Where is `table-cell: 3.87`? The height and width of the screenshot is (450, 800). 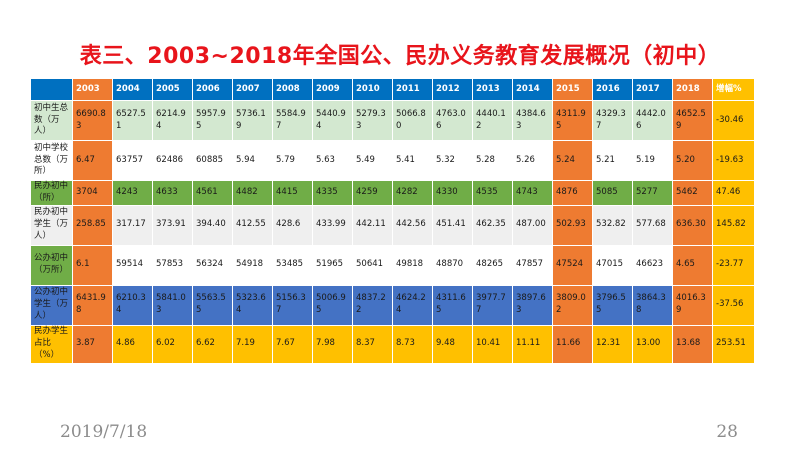
table-cell: 3.87 is located at coordinates (92, 344).